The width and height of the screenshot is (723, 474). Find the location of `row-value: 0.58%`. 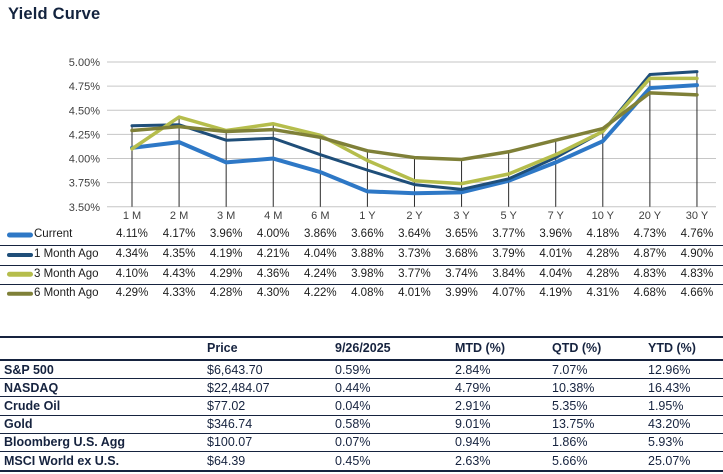

row-value: 0.58% is located at coordinates (353, 424).